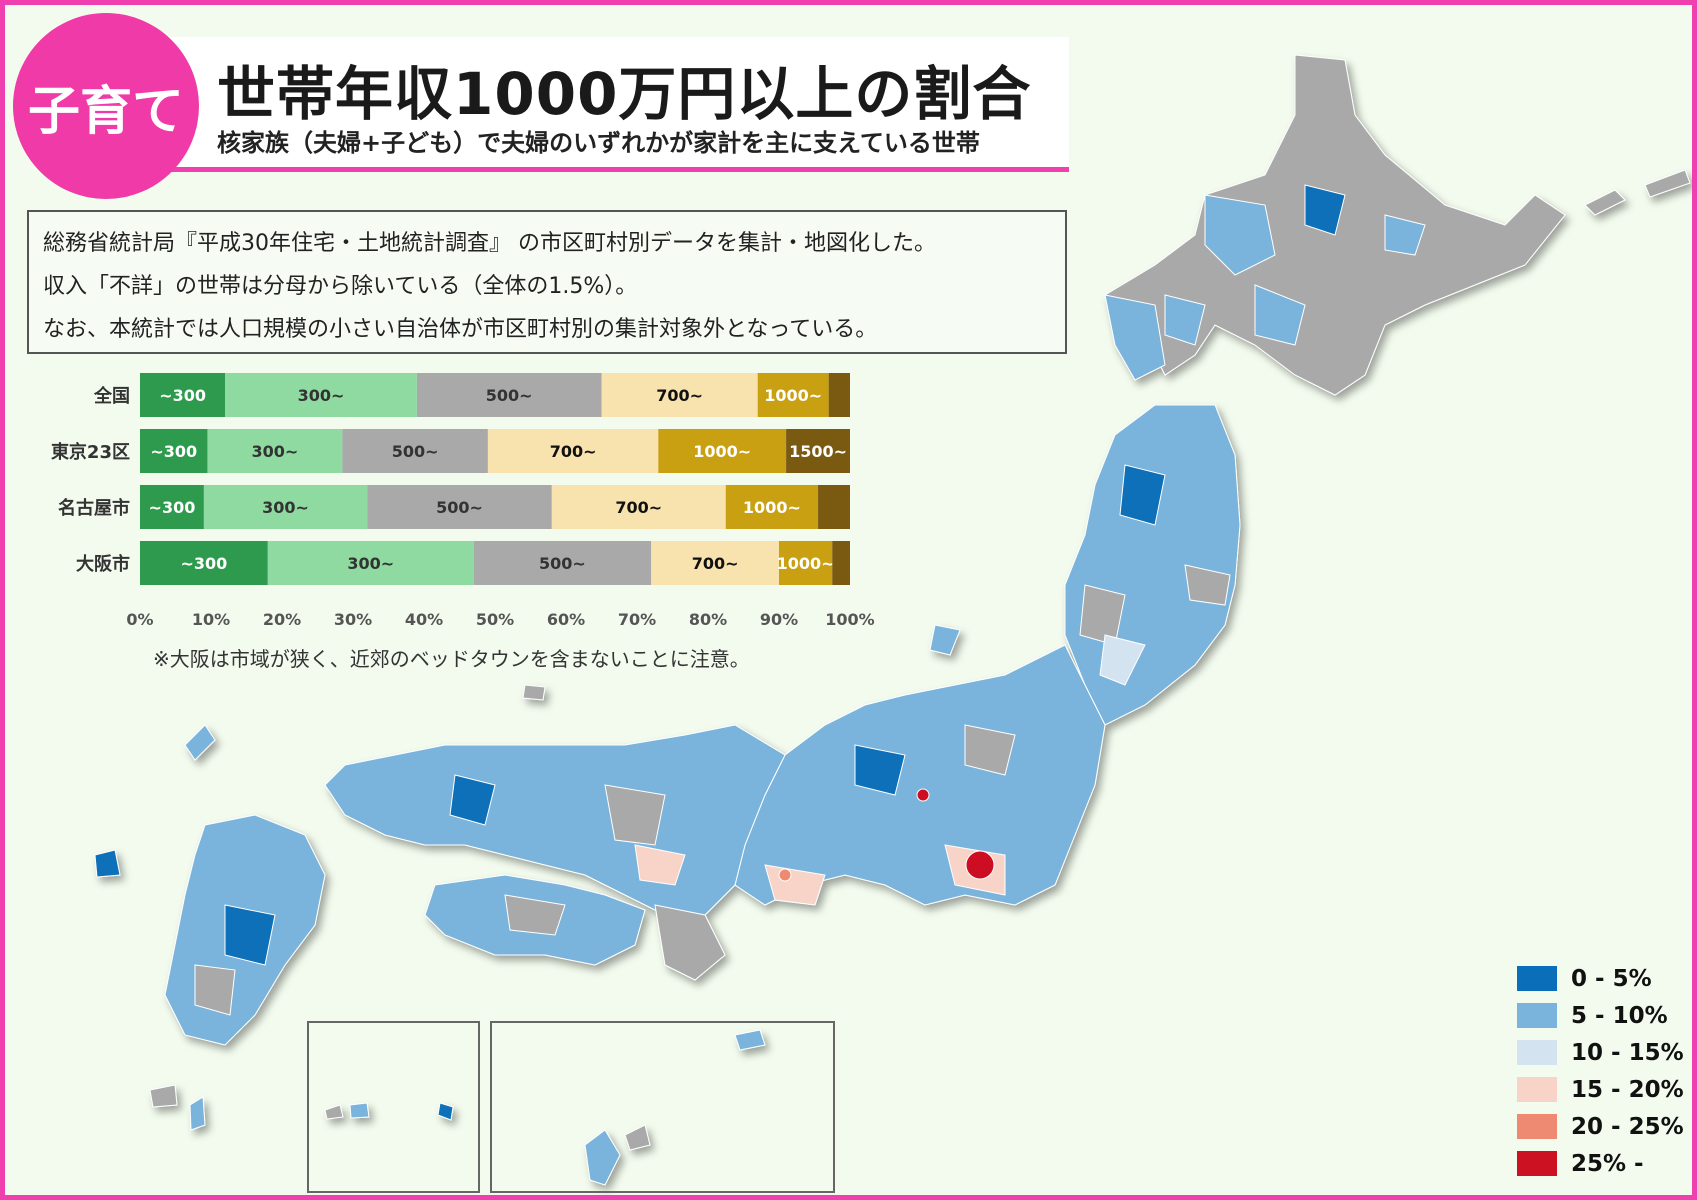 Image resolution: width=1697 pixels, height=1200 pixels. I want to click on tohoku-region, so click(1152, 565).